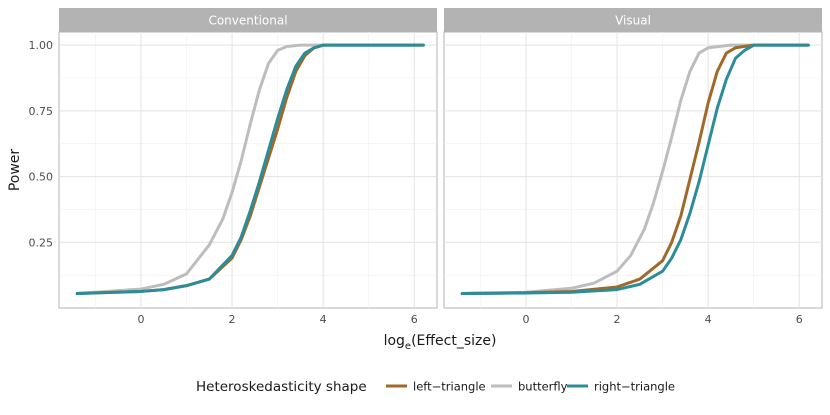 The image size is (830, 415). Describe the element at coordinates (634, 387) in the screenshot. I see `legend-label-right-triangle: right−triangle` at that location.